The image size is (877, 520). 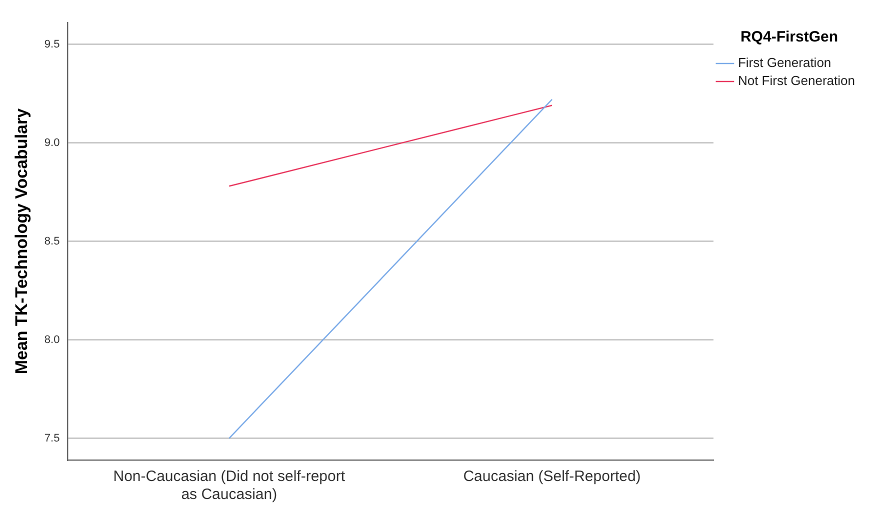 What do you see at coordinates (52, 340) in the screenshot?
I see `y-tick-label: 8.0` at bounding box center [52, 340].